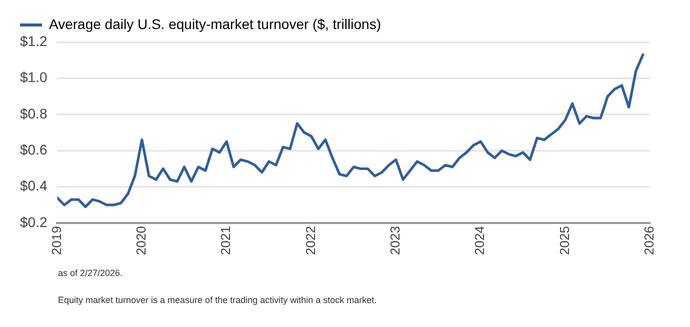 This screenshot has width=690, height=327. What do you see at coordinates (395, 240) in the screenshot?
I see `x-tick-label: 2023` at bounding box center [395, 240].